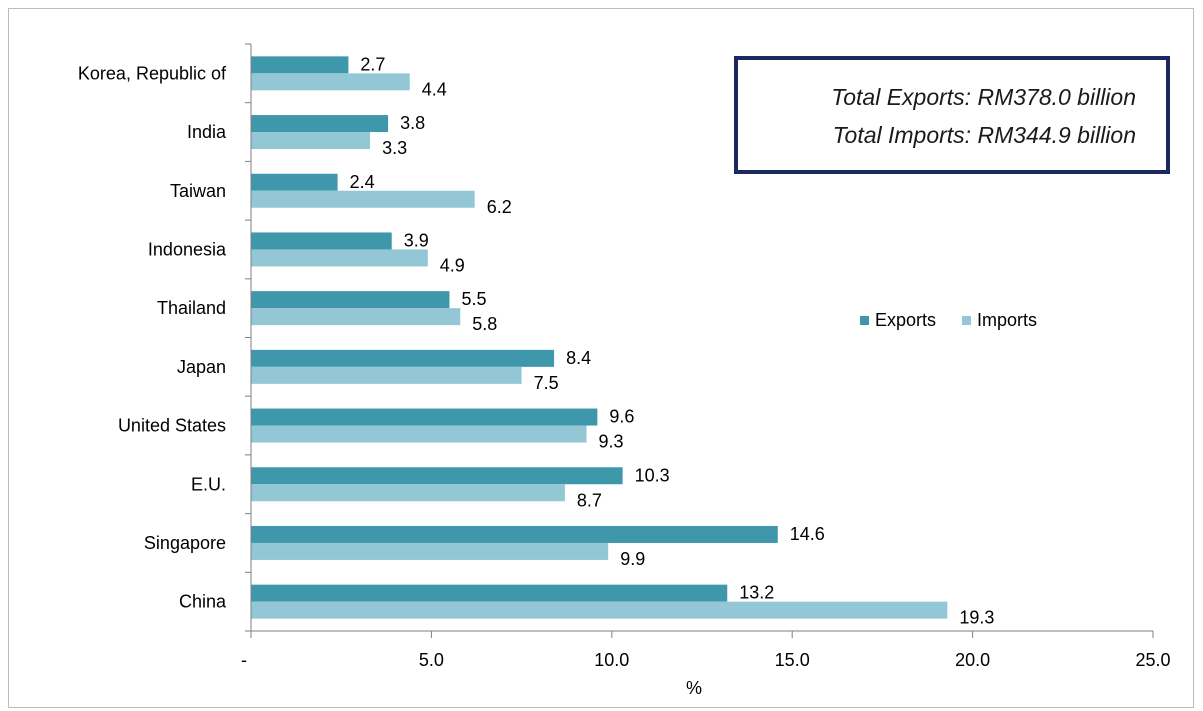  What do you see at coordinates (967, 320) in the screenshot?
I see `legend-swatch-imports` at bounding box center [967, 320].